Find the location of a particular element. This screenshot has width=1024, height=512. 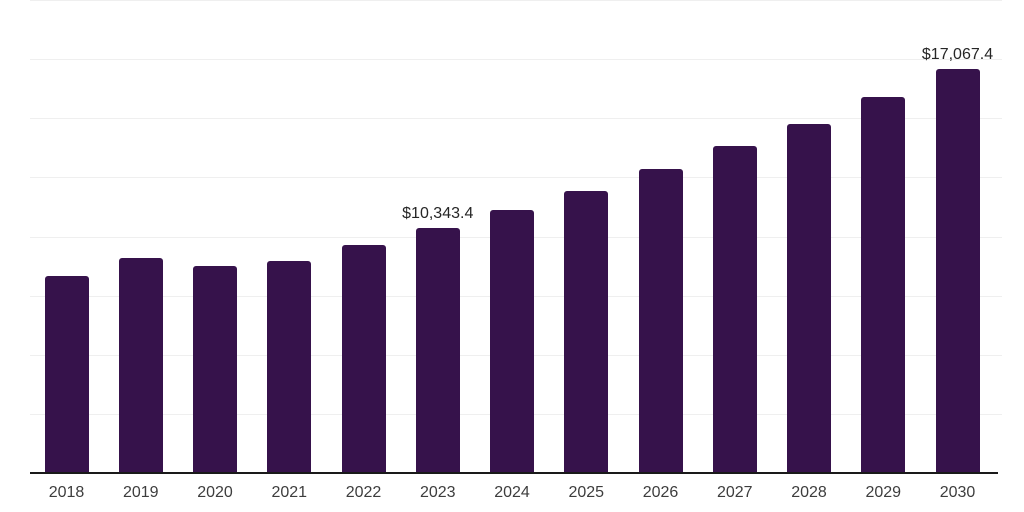

bar-2023 is located at coordinates (437, 350).